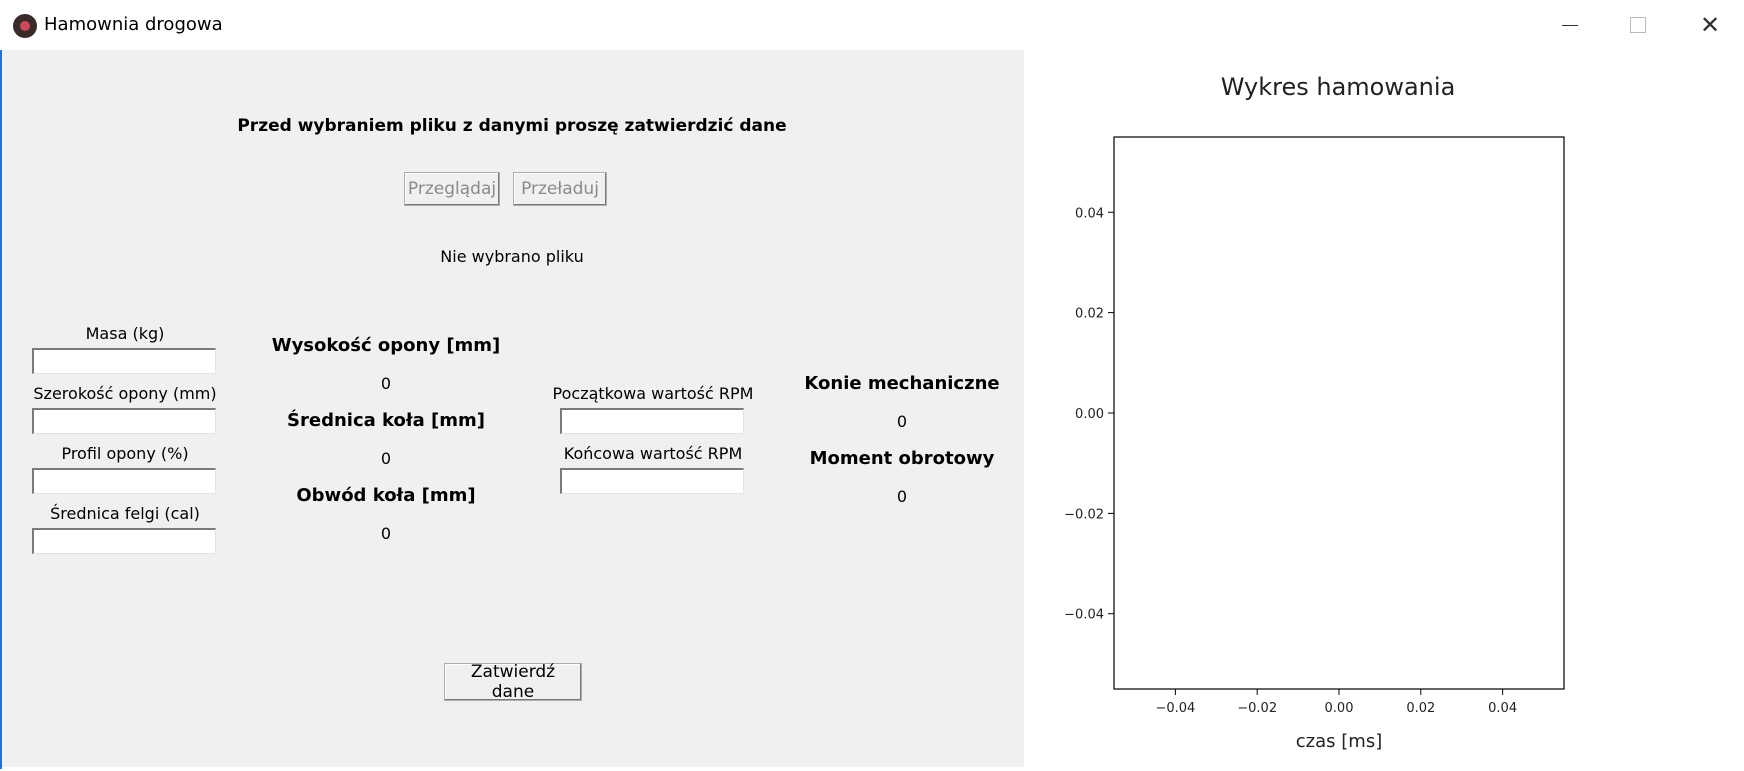  Describe the element at coordinates (513, 682) in the screenshot. I see `confirm-button: Zatwierdź dane` at that location.